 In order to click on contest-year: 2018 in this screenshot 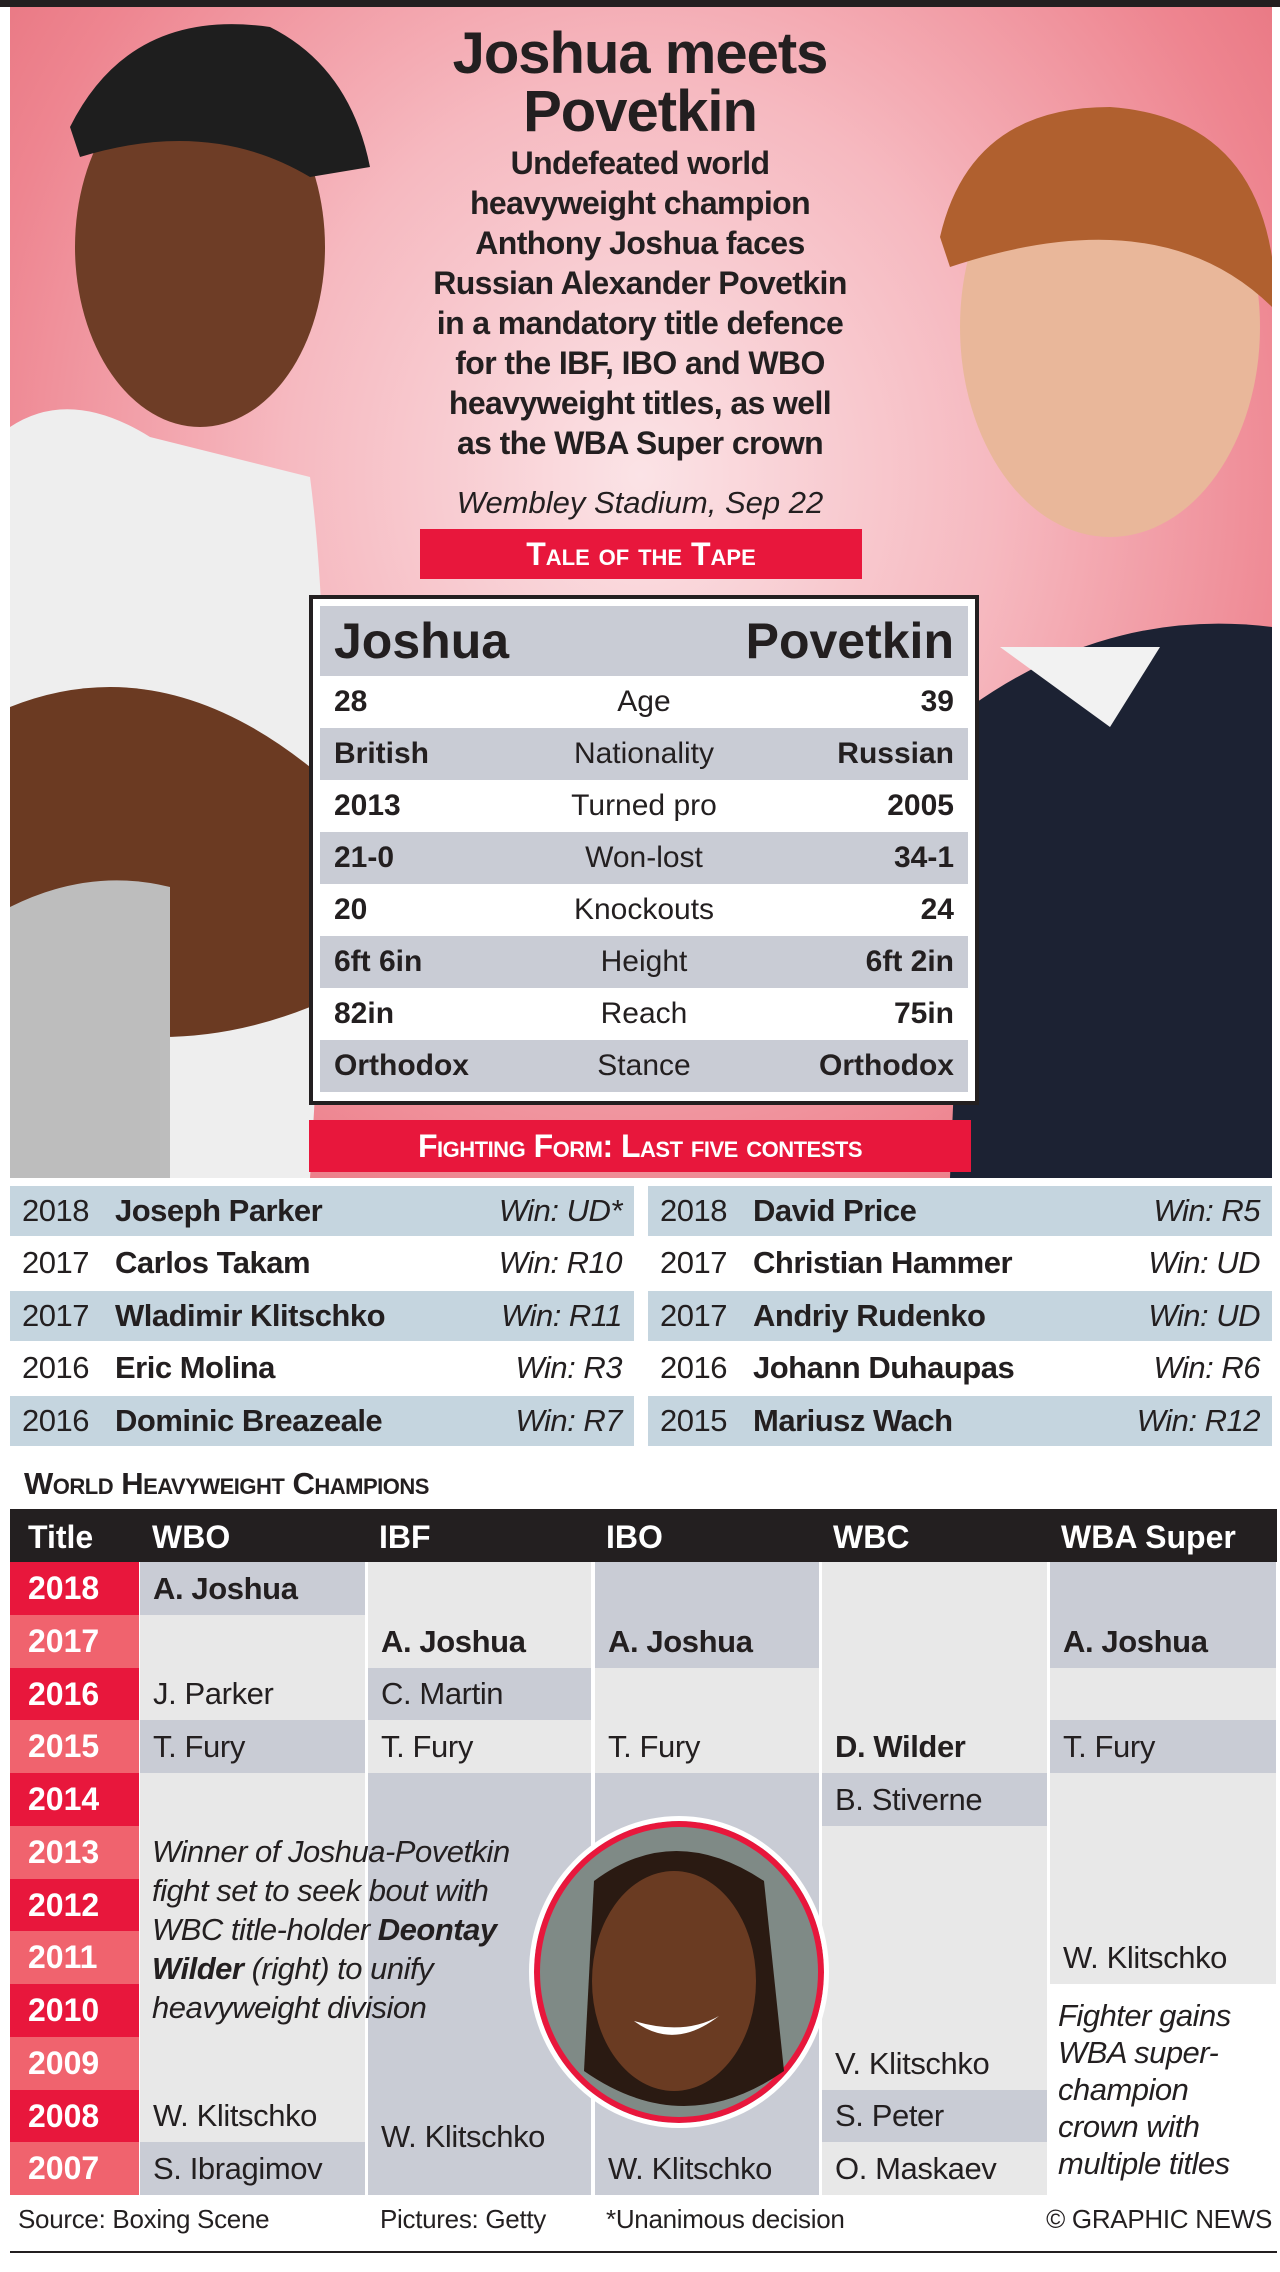, I will do `click(55, 1210)`.